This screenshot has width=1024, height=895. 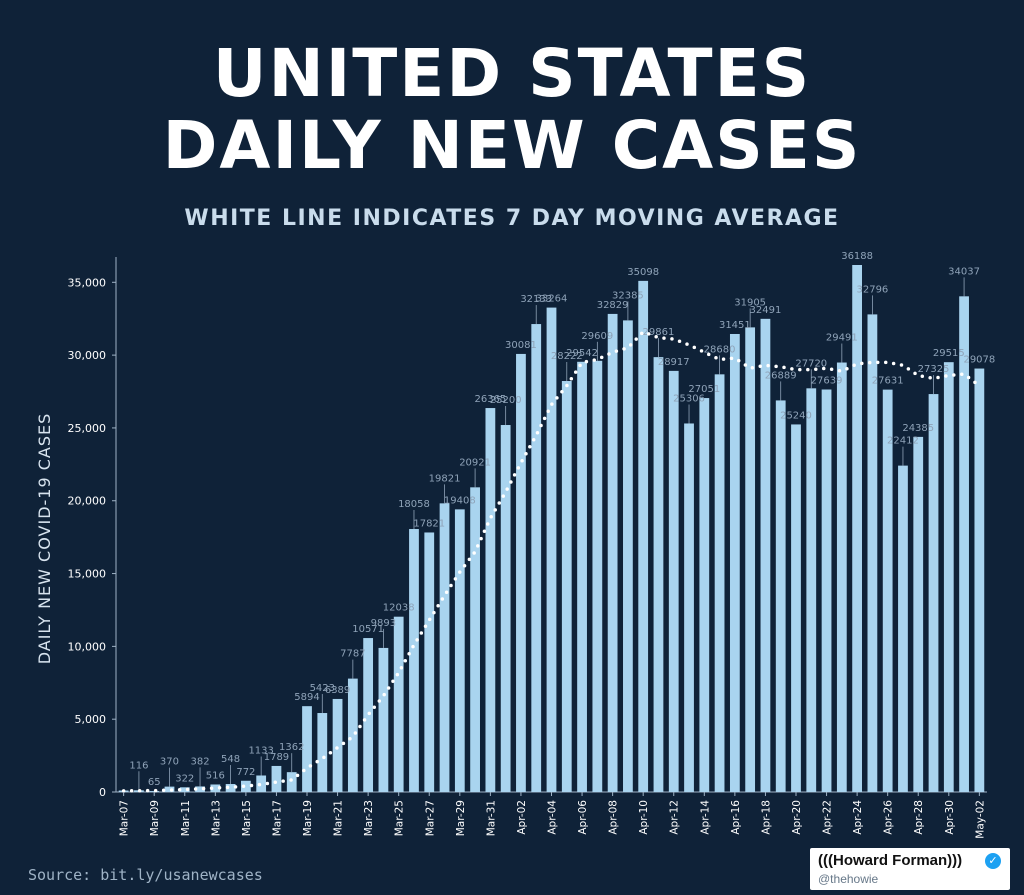 What do you see at coordinates (872, 289) in the screenshot?
I see `data-label: 32796` at bounding box center [872, 289].